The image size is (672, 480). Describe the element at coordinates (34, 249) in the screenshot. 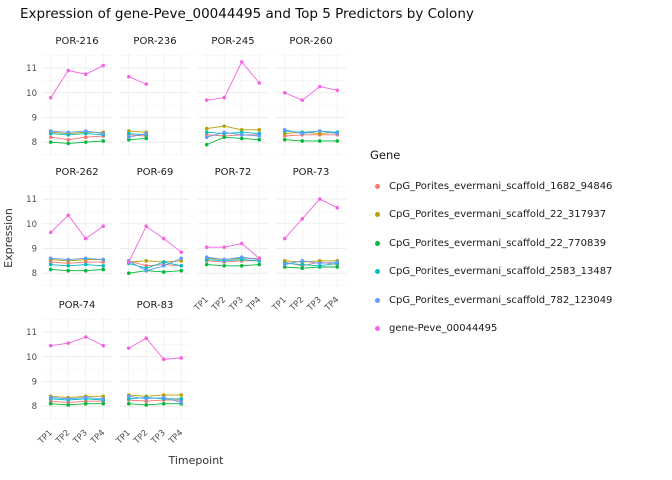

I see `y-tick-label: 9` at that location.